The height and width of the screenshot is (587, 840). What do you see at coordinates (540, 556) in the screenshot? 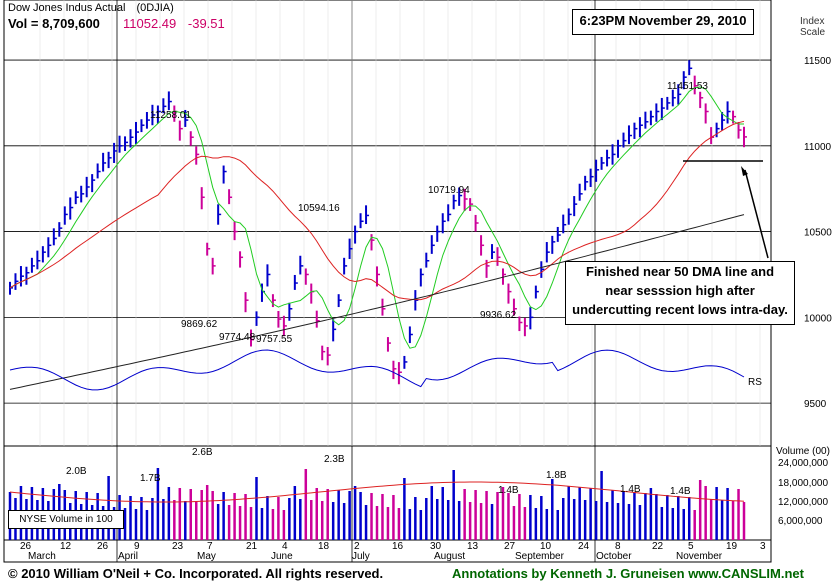
I see `month-label-6: September` at bounding box center [540, 556].